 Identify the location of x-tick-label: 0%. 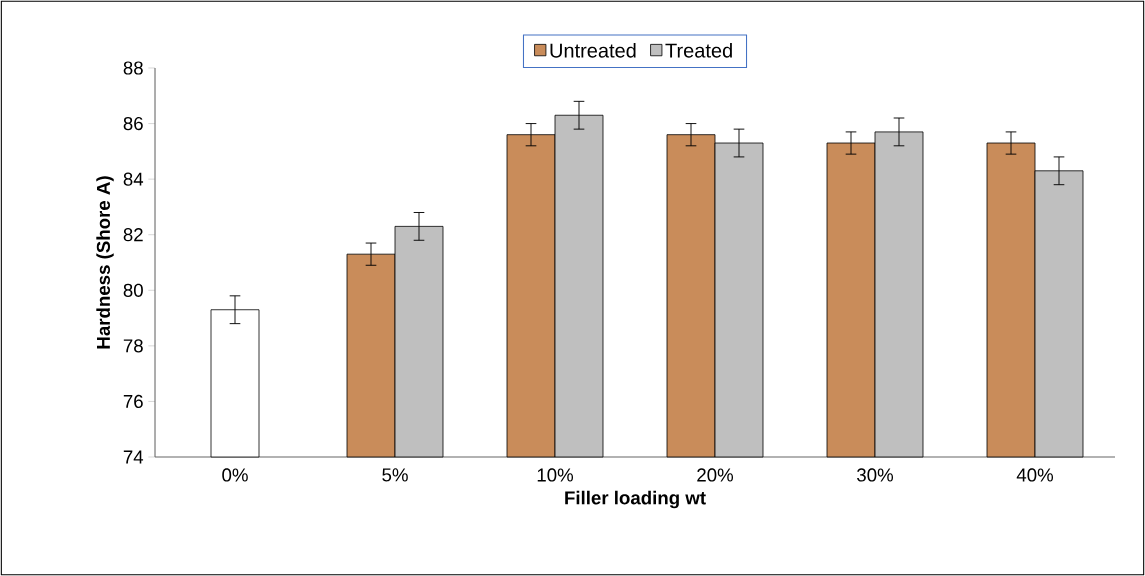
(235, 475).